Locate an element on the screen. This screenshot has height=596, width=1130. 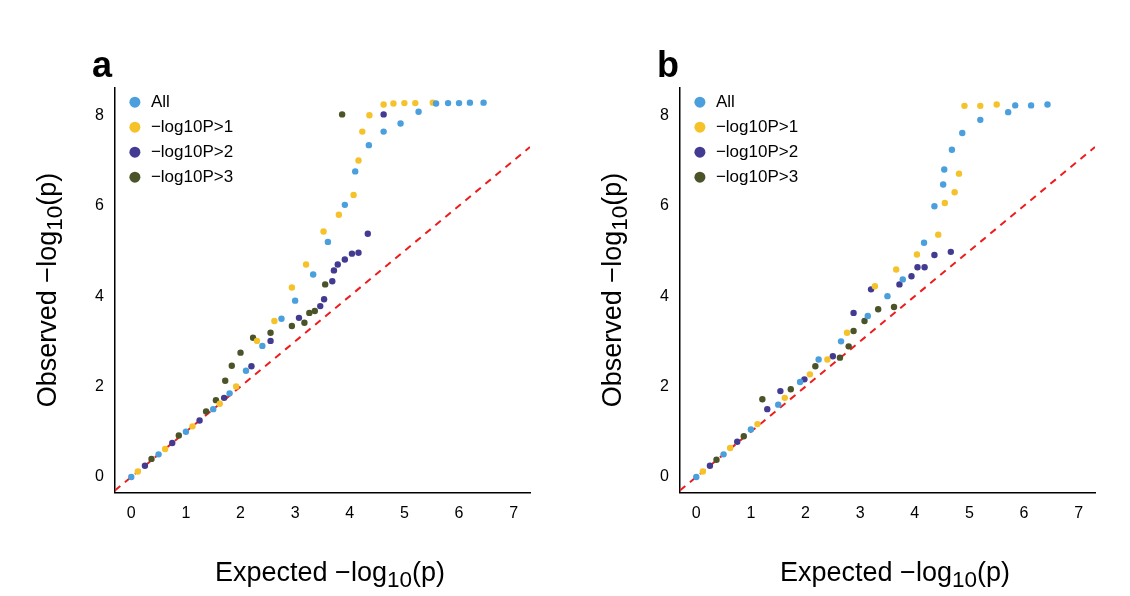
legend-label: −log10P>2 is located at coordinates (757, 151).